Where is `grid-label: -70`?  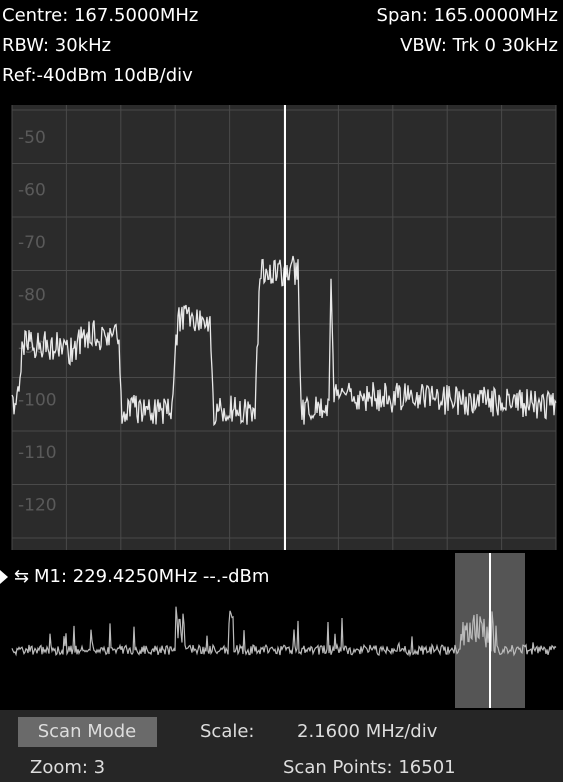
grid-label: -70 is located at coordinates (32, 243).